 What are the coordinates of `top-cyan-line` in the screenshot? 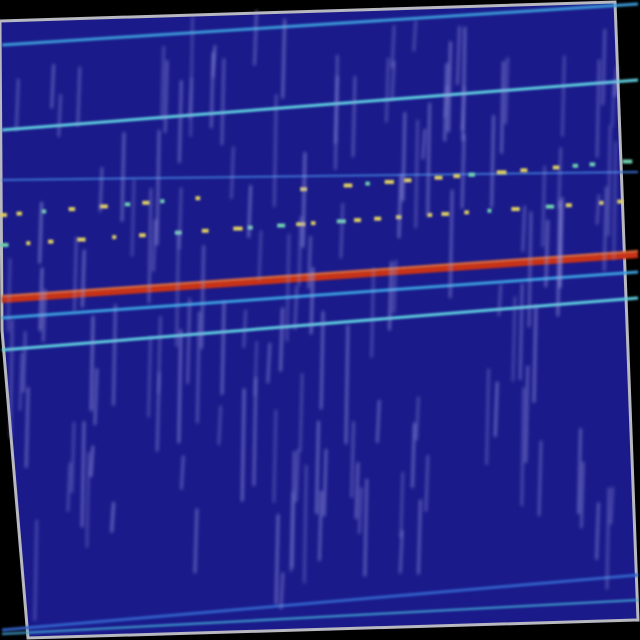 It's located at (320, 24).